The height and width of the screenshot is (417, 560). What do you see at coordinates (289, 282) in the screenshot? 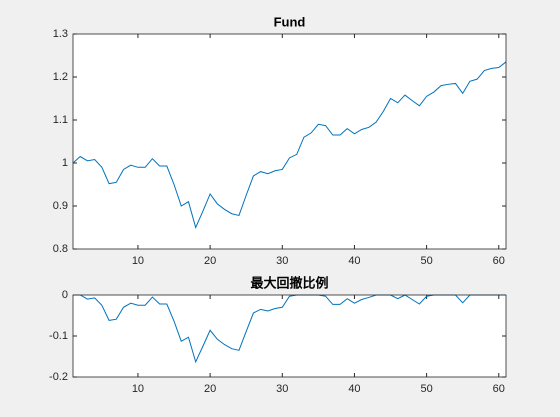
I see `chart-title: 最大回撤比例` at bounding box center [289, 282].